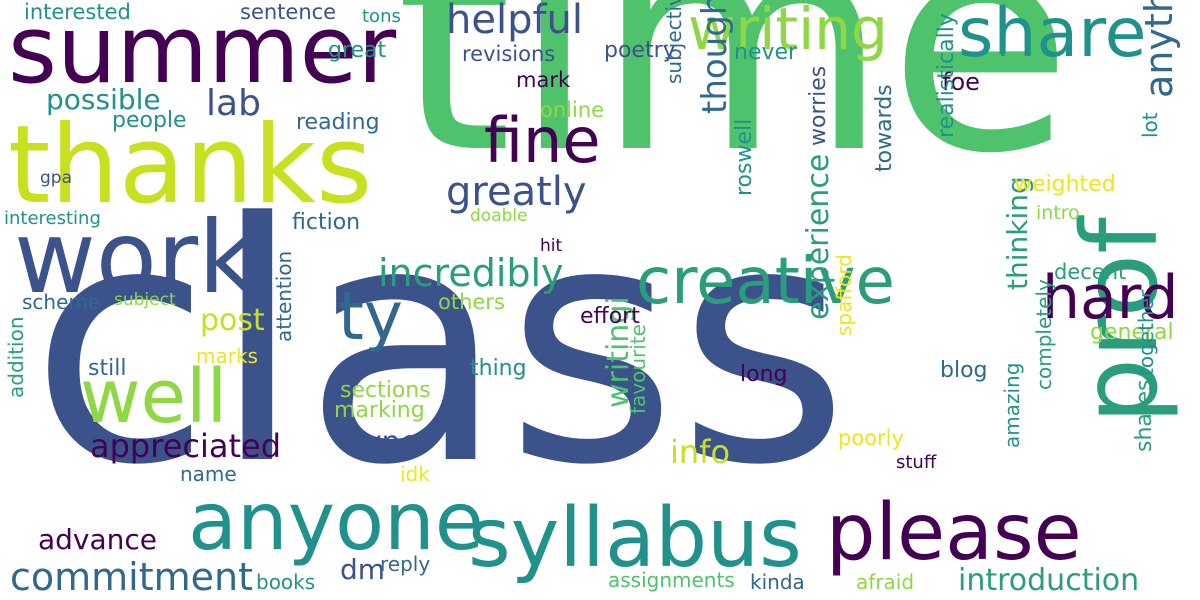  Describe the element at coordinates (766, 52) in the screenshot. I see `word-never: never` at that location.